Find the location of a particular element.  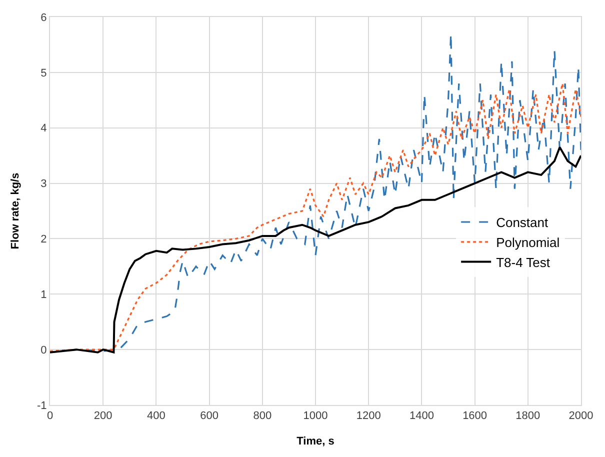

x-tick-label: 1800 is located at coordinates (528, 416).